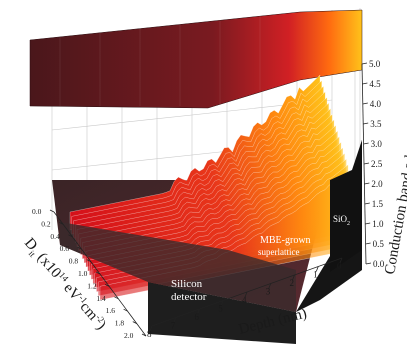 Image resolution: width=407 pixels, height=344 pixels. What do you see at coordinates (378, 224) in the screenshot?
I see `z-tick-label: 1.0` at bounding box center [378, 224].